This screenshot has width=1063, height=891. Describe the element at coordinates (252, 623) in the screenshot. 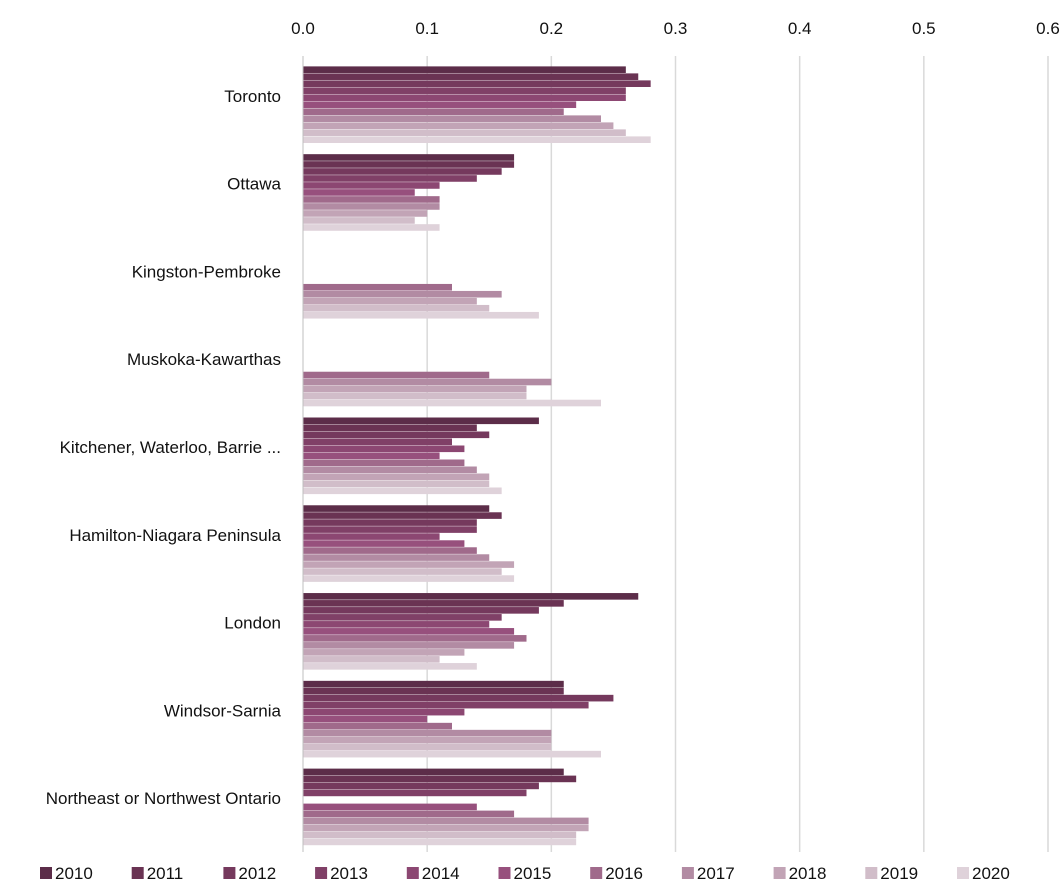

I see `category-label: London` at that location.